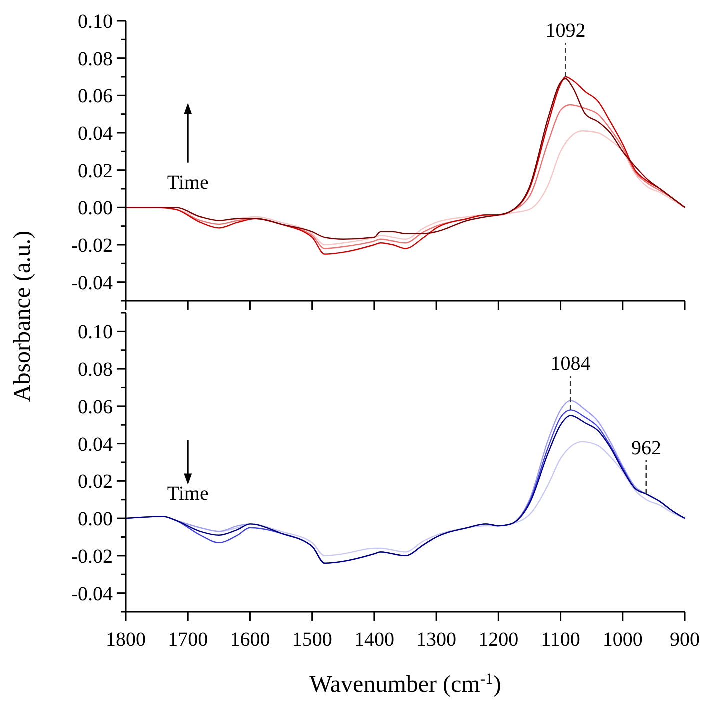 The height and width of the screenshot is (715, 707). What do you see at coordinates (188, 640) in the screenshot?
I see `x-tick-label: 1700` at bounding box center [188, 640].